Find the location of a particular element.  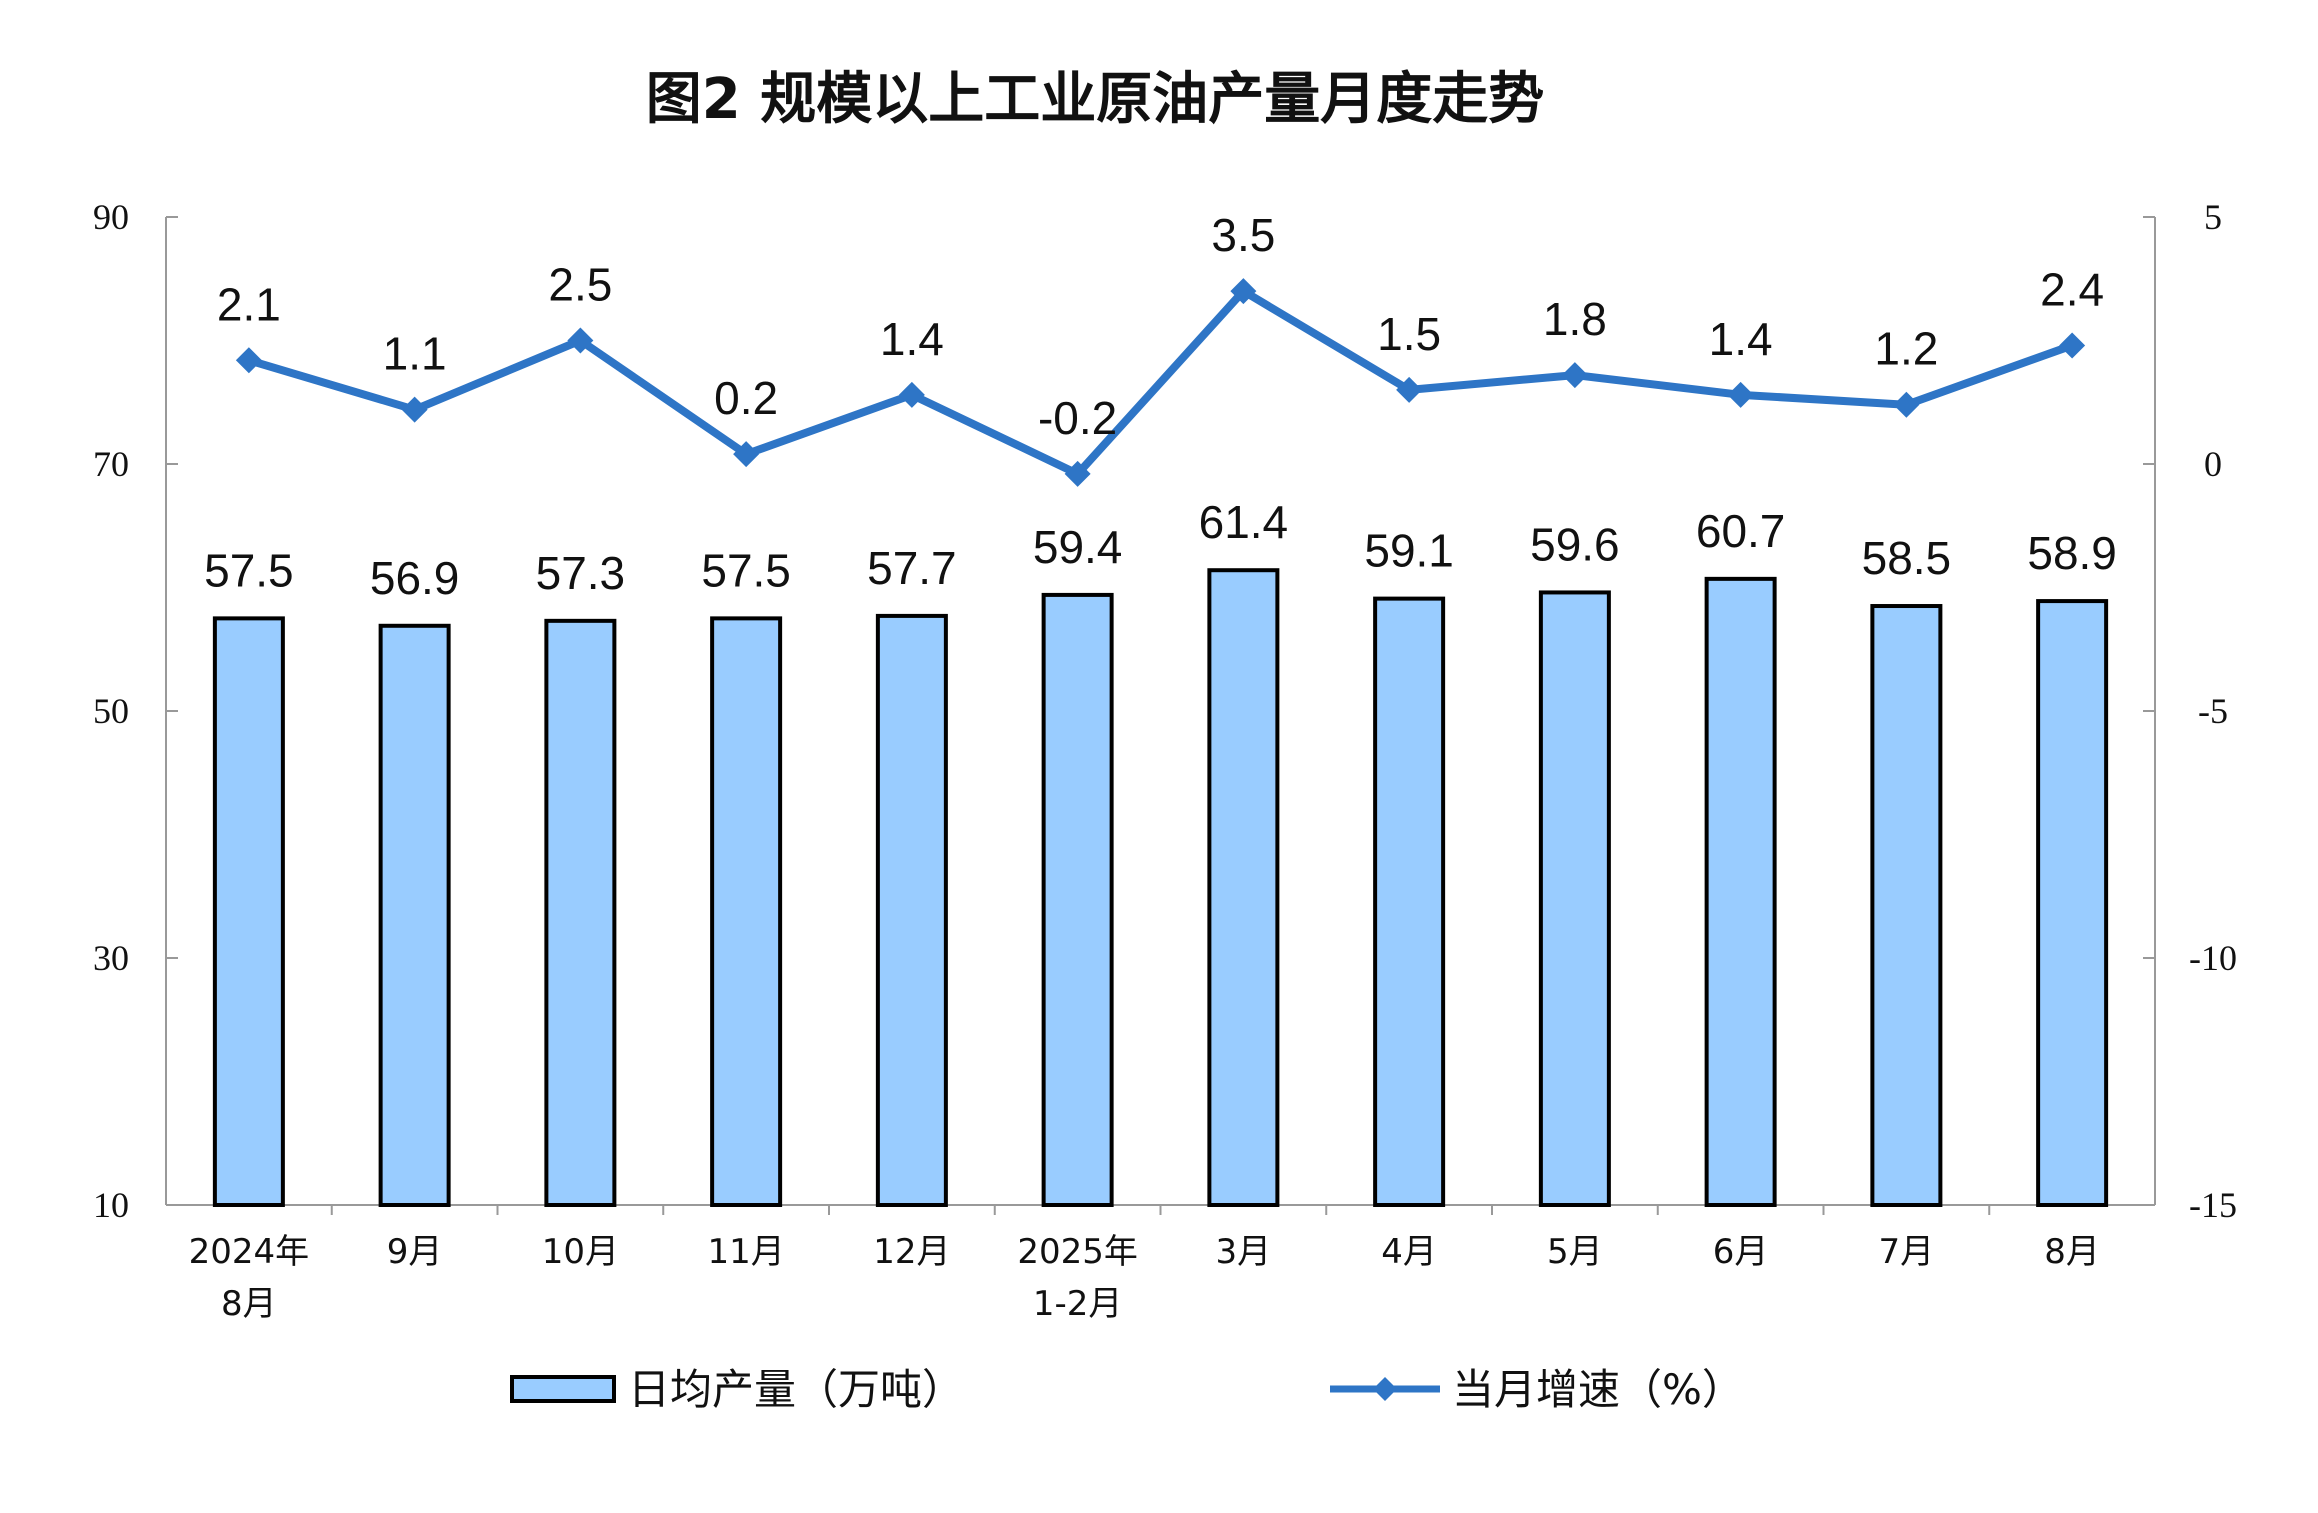

x-tick-label: 10月 is located at coordinates (580, 1252).